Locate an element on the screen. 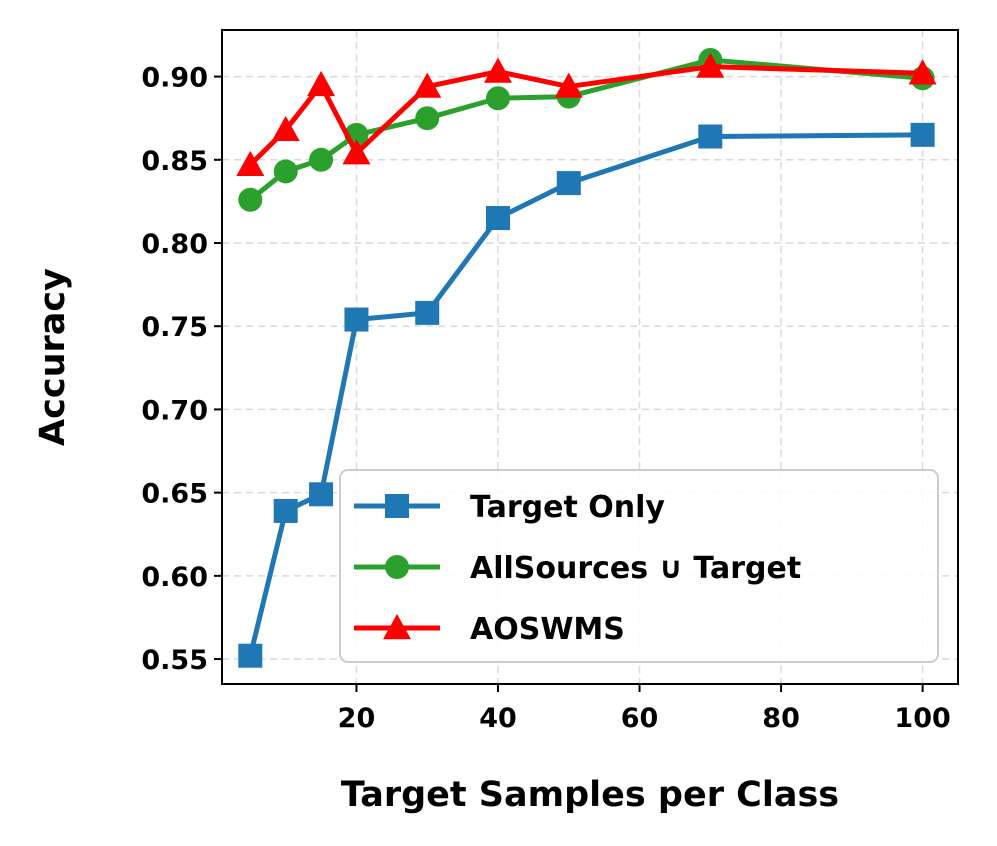  y-axis-label: Accuracy is located at coordinates (53, 357).